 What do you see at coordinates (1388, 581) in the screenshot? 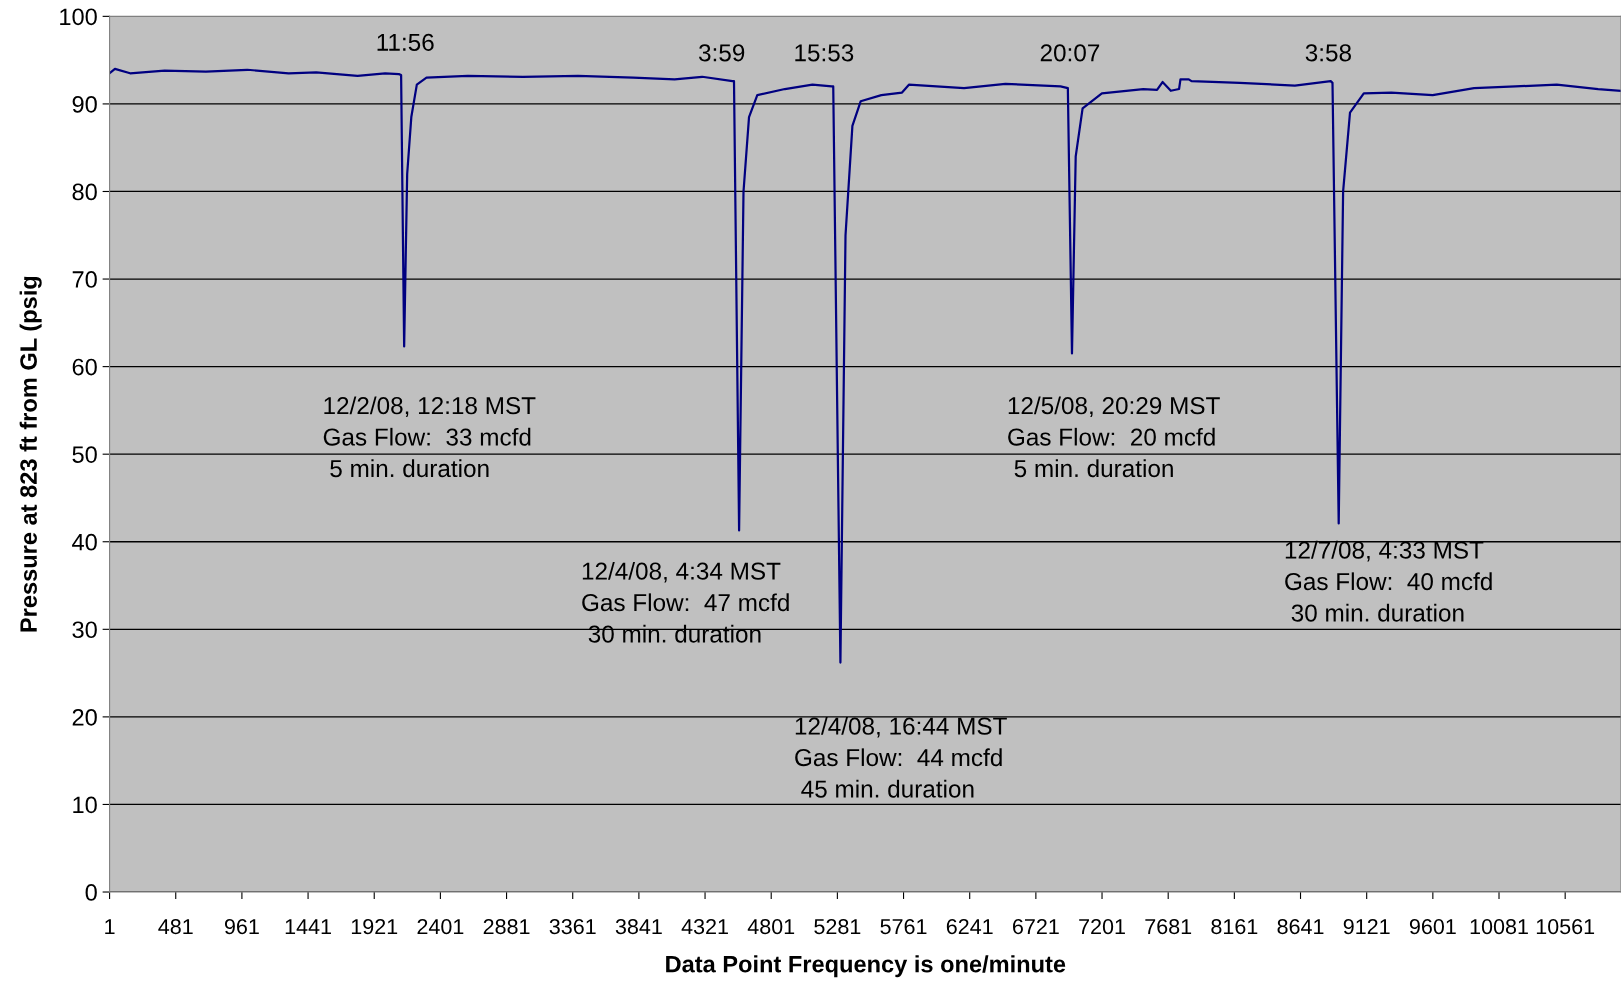
I see `annotation: 12/7/08, 4:33 MST Gas Flow: 40 mcfd 30 min. duration` at bounding box center [1388, 581].